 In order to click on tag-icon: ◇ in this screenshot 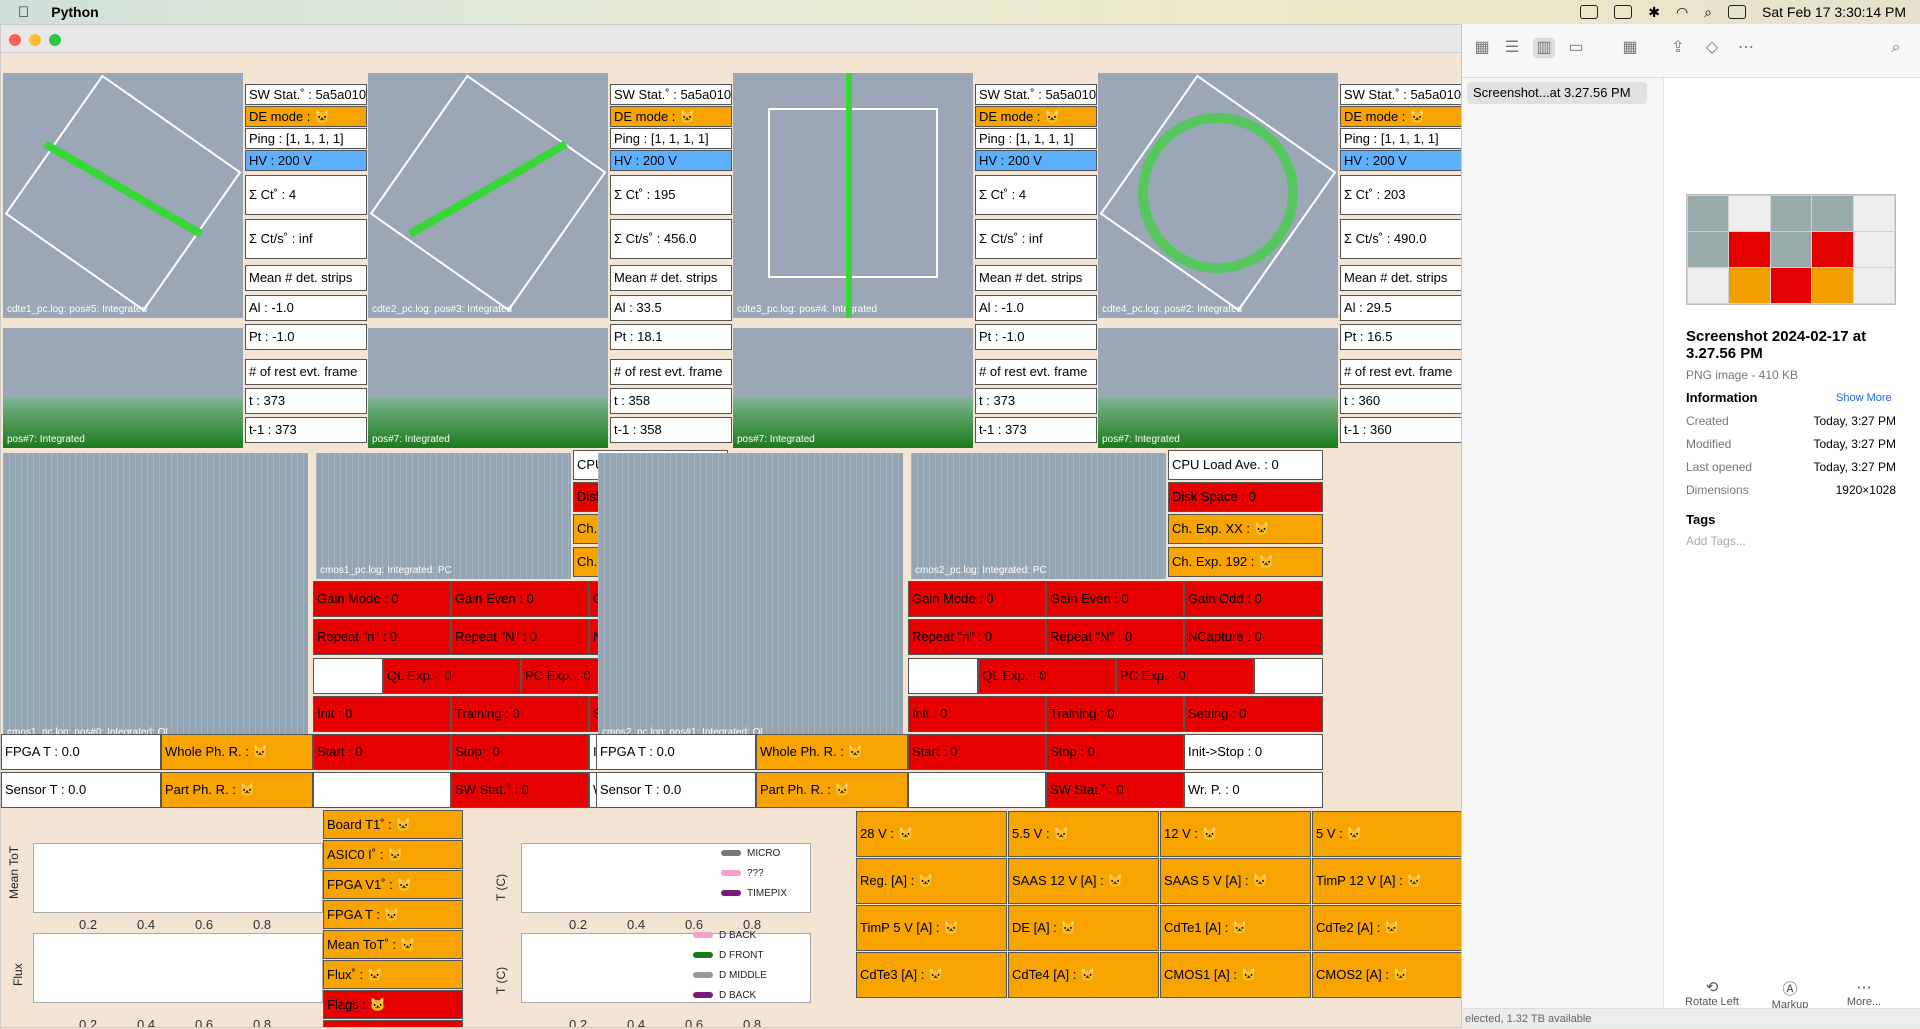, I will do `click(1712, 47)`.